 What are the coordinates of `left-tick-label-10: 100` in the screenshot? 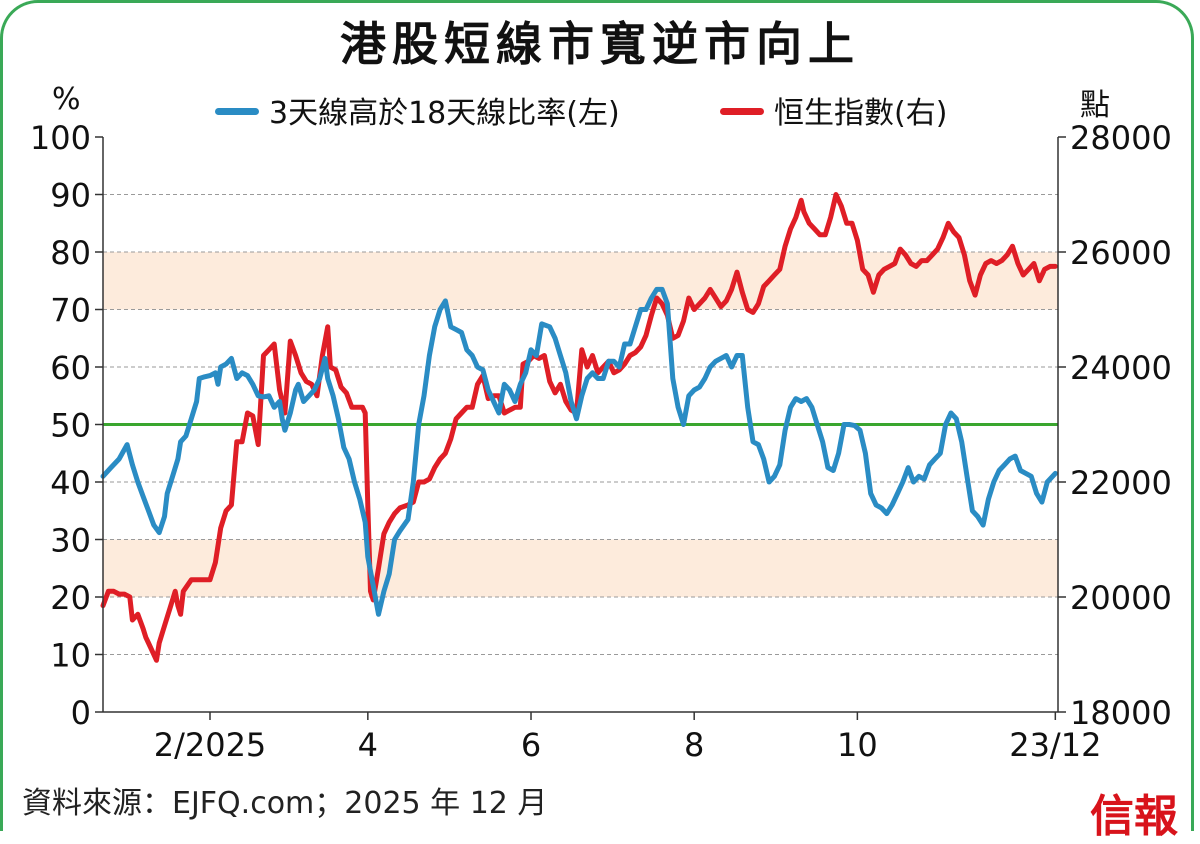 It's located at (60, 138).